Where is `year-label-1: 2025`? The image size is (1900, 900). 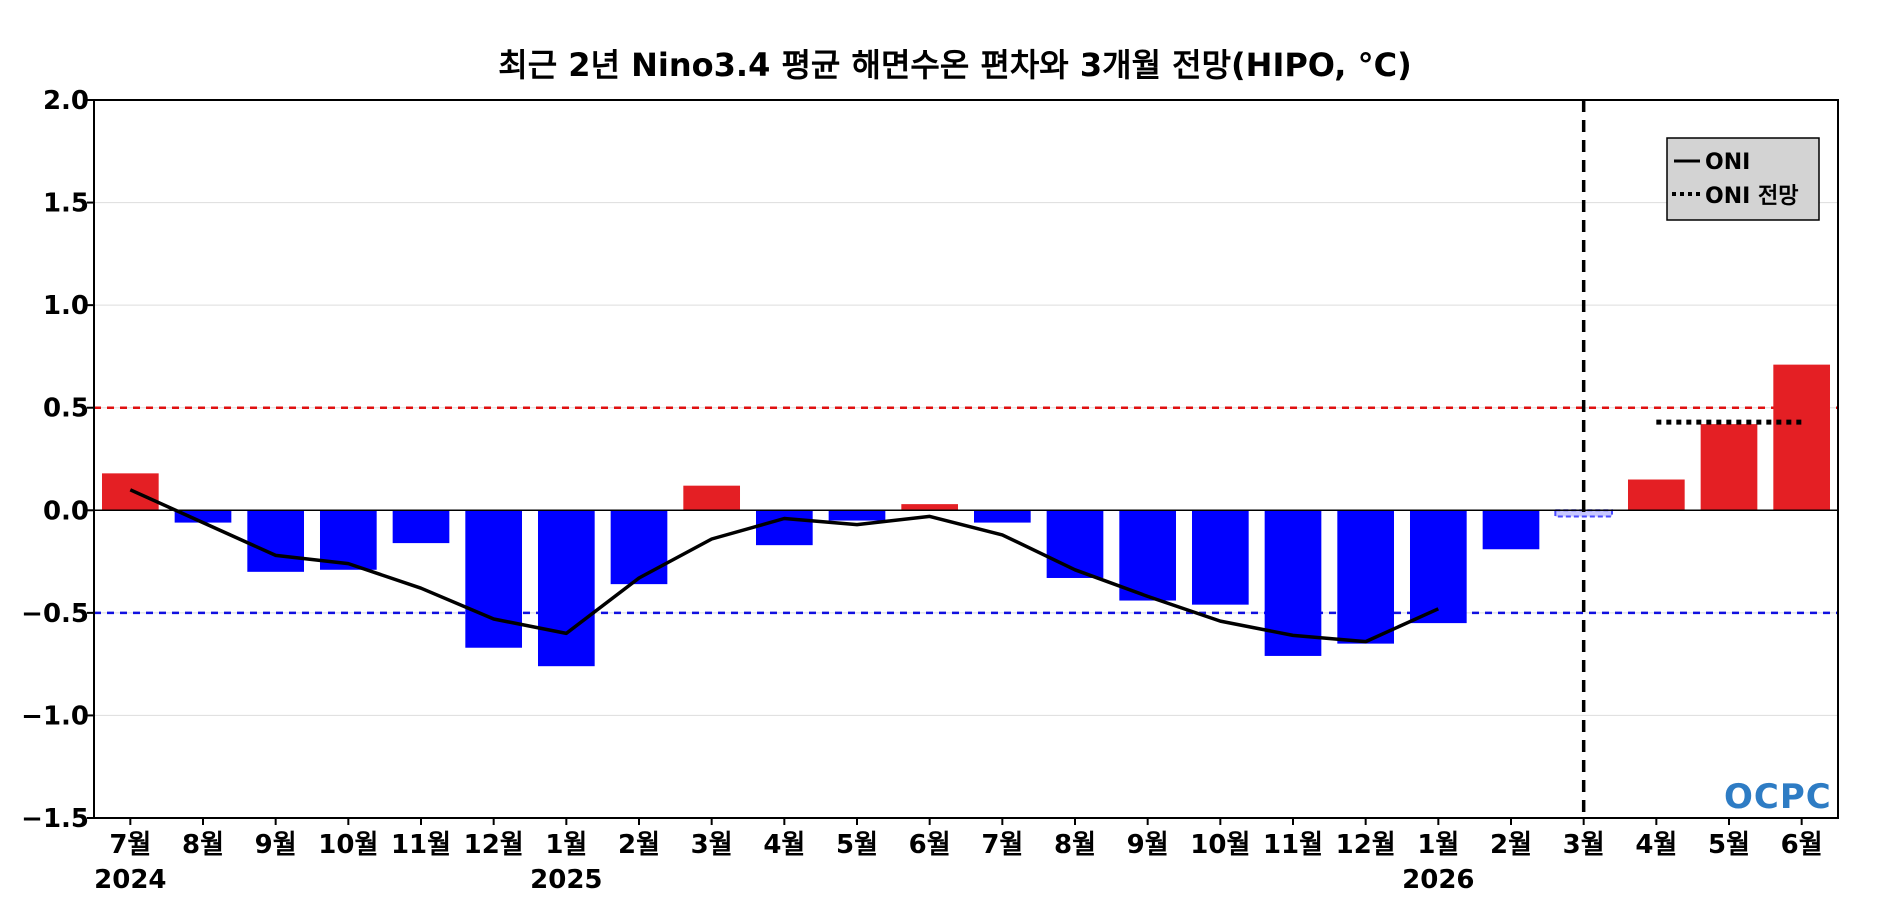
year-label-1: 2025 is located at coordinates (566, 880).